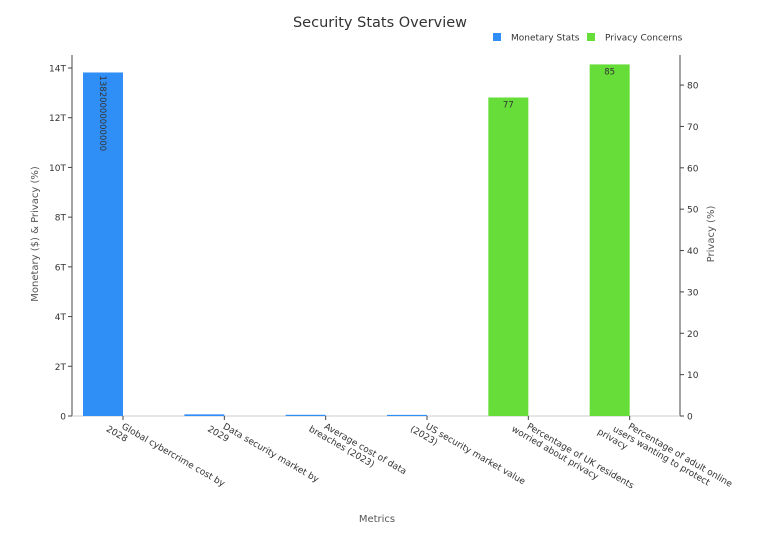 This screenshot has height=547, width=768. I want to click on x-axis-title: Metrics, so click(377, 519).